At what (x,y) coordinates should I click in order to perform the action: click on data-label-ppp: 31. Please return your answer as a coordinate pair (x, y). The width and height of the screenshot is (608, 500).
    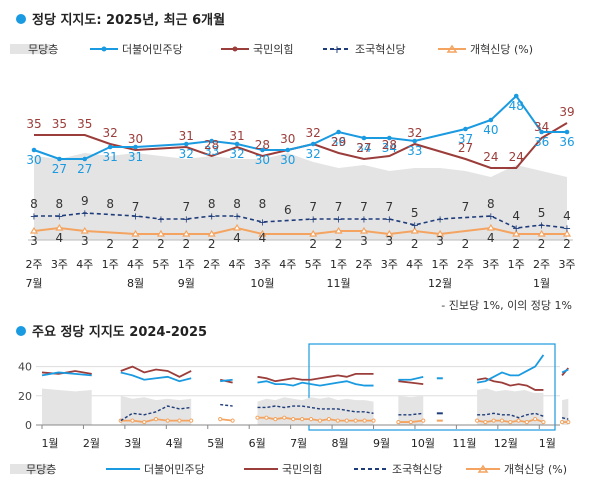
    Looking at the image, I should click on (236, 136).